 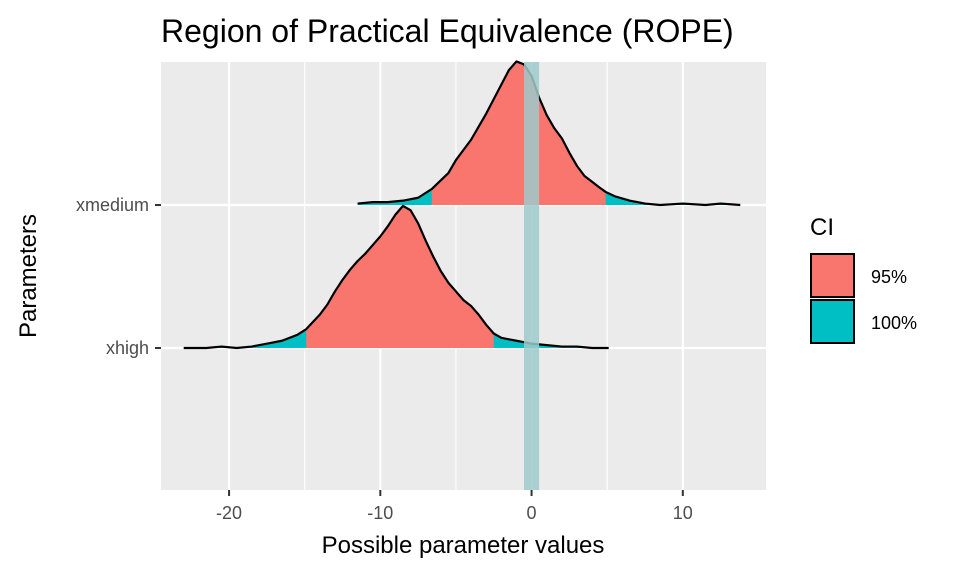 I want to click on legend: CI 95% 100%, so click(x=863, y=279).